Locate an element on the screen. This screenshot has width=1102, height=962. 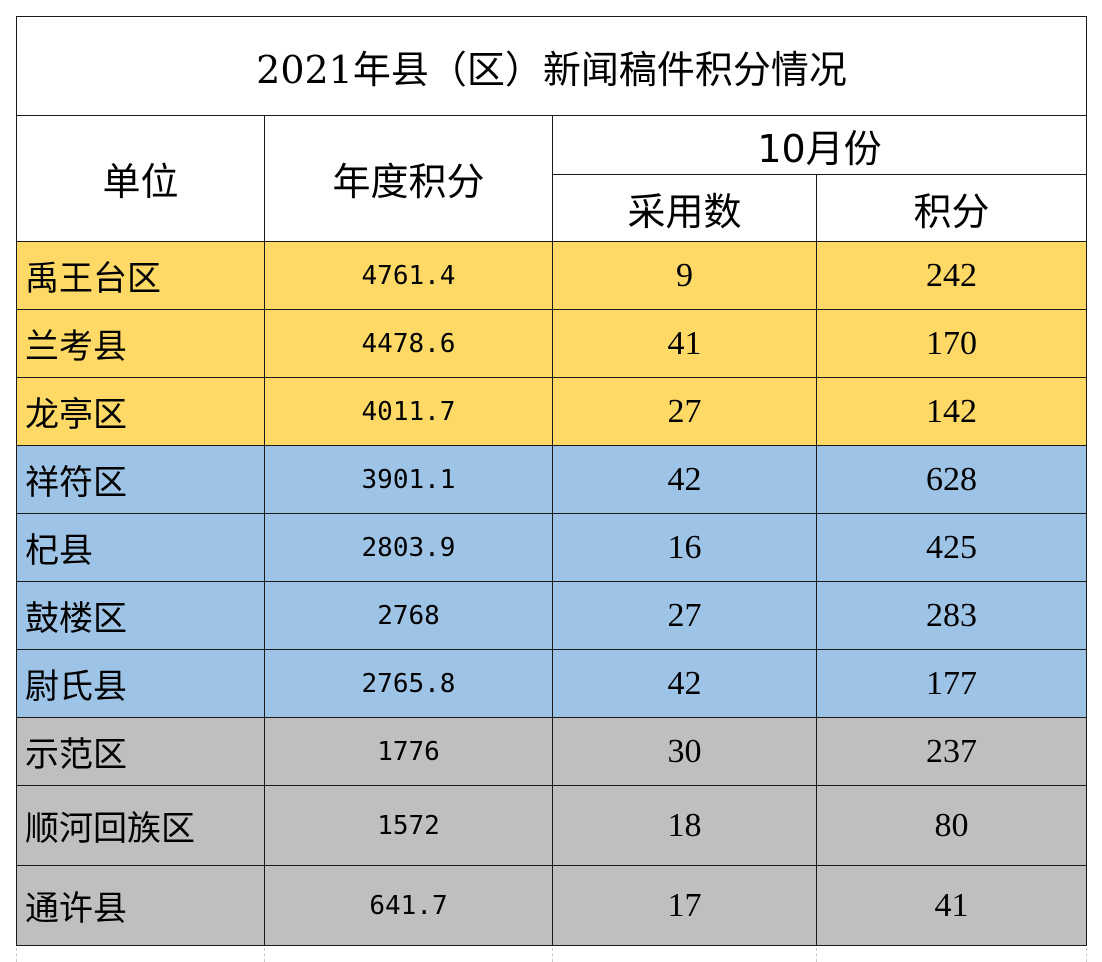
adopted-count-cell: 41 is located at coordinates (684, 343).